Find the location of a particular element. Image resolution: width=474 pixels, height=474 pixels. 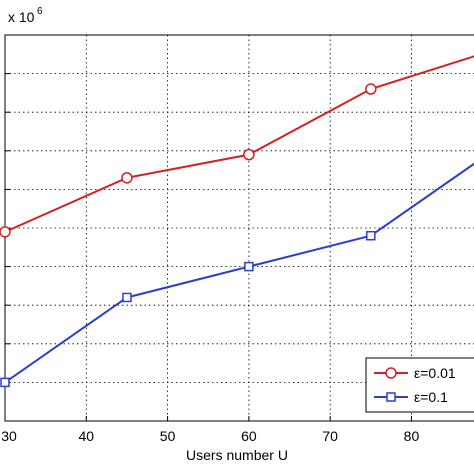

legend-box is located at coordinates (419, 385).